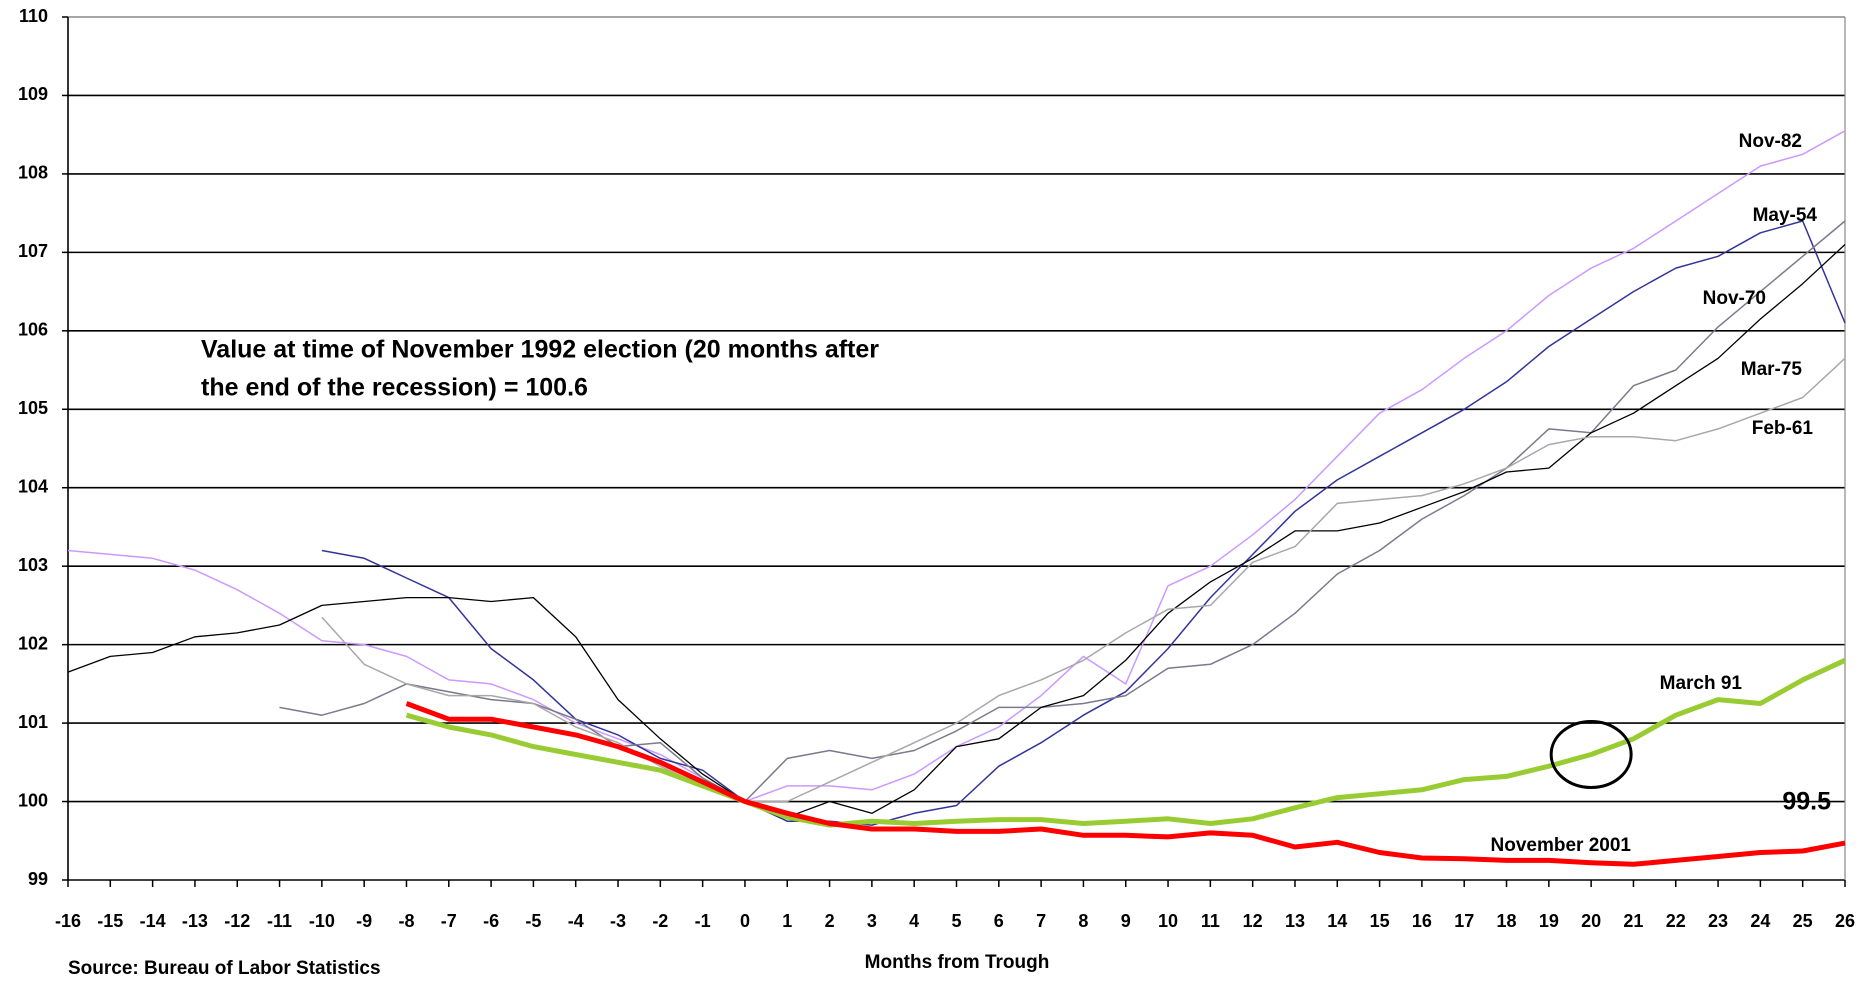  Describe the element at coordinates (660, 921) in the screenshot. I see `x-tick-label: -2` at that location.